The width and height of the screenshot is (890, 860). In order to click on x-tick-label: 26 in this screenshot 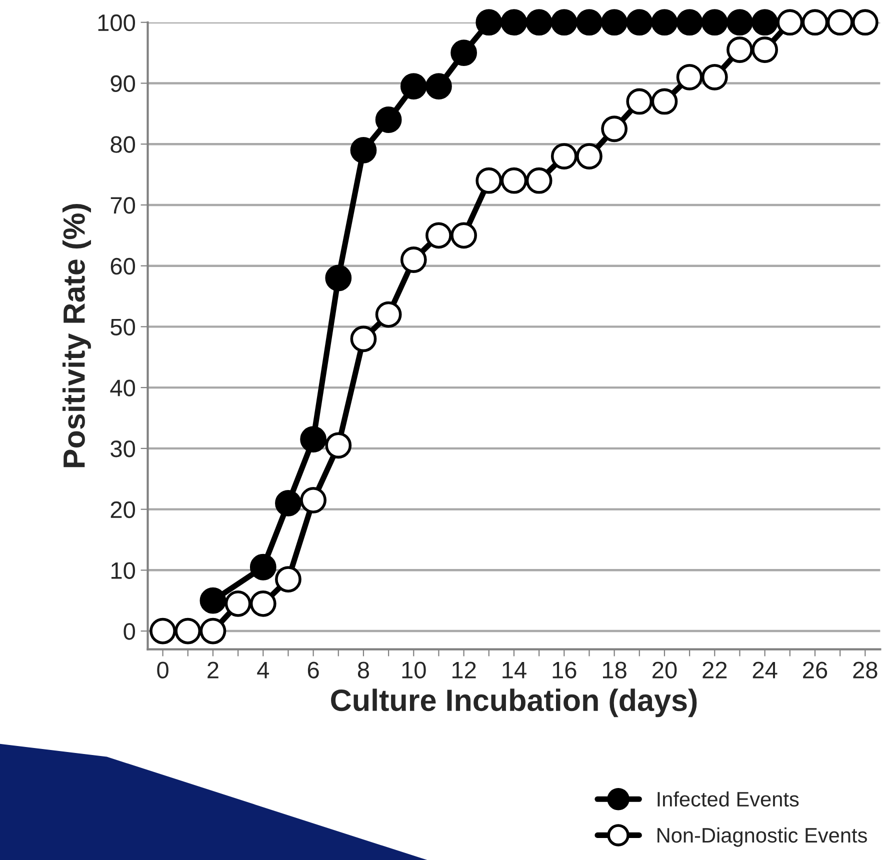, I will do `click(815, 670)`.